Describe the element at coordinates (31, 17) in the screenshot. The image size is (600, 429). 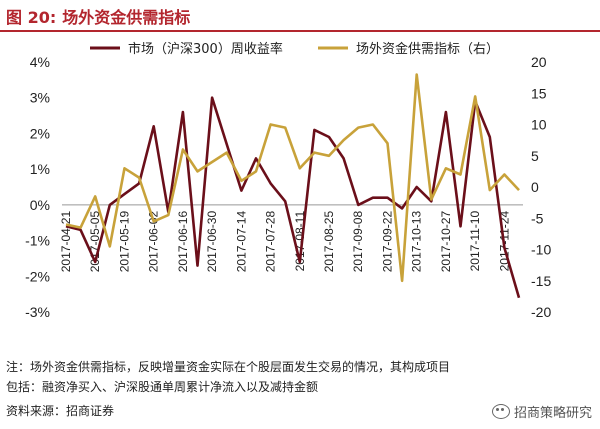
I see `figure-label: 图 20:` at that location.